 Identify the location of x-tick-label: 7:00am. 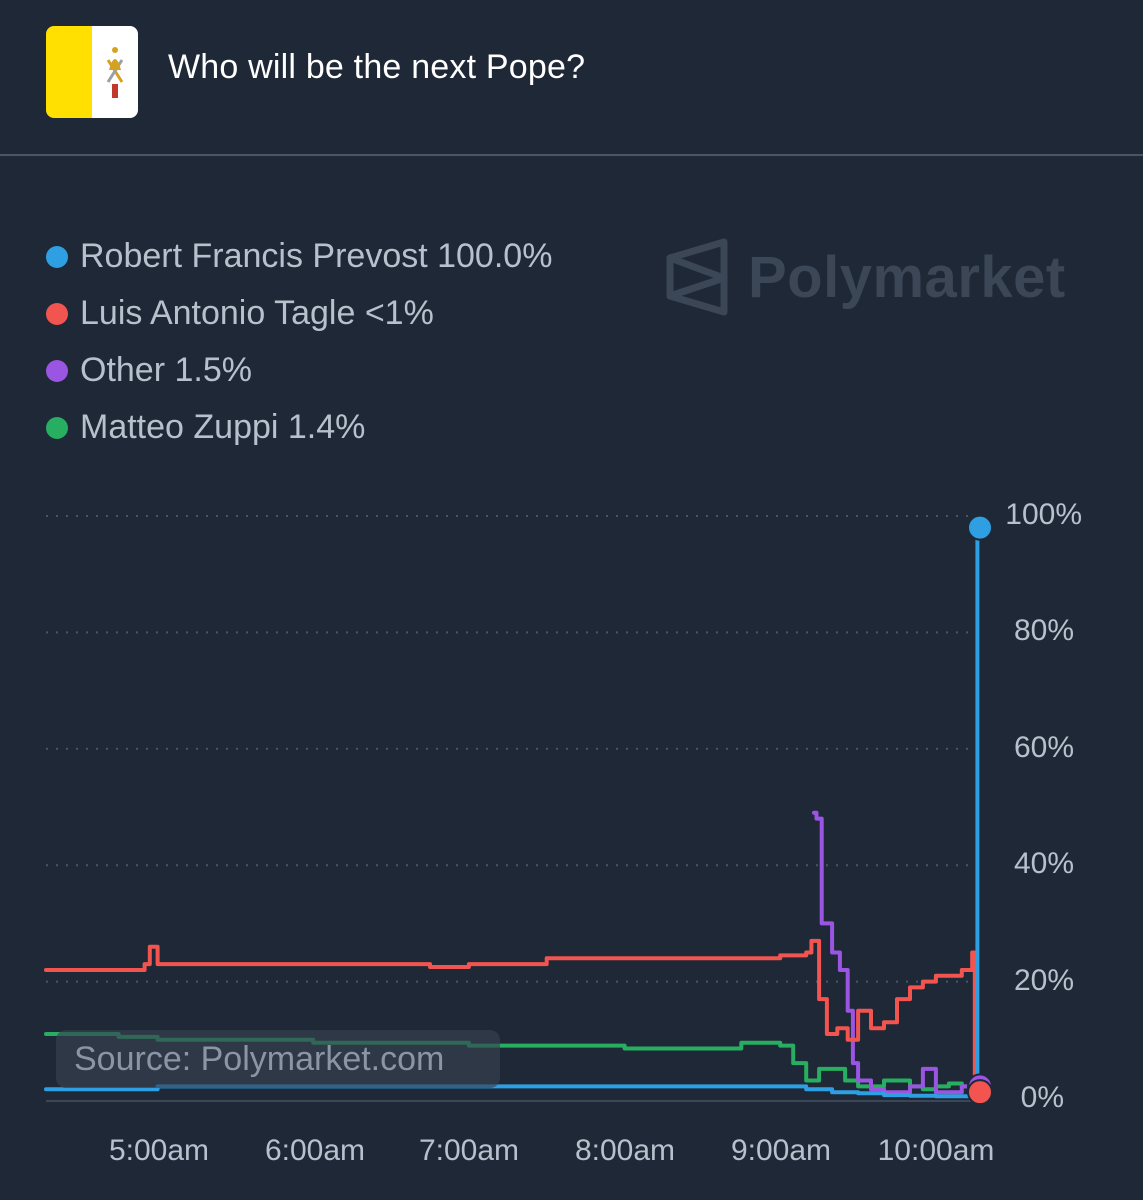
(469, 1150).